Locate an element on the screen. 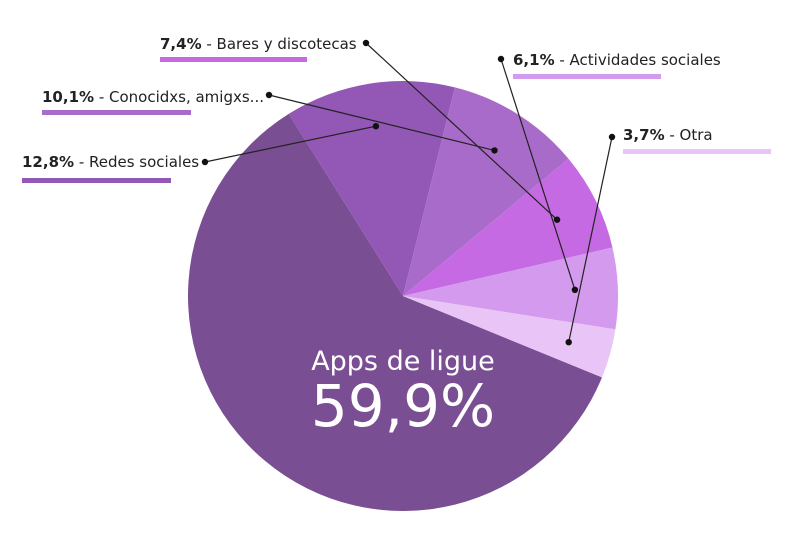 The width and height of the screenshot is (805, 556). center-label: Apps de ligue 59,9% is located at coordinates (403, 393).